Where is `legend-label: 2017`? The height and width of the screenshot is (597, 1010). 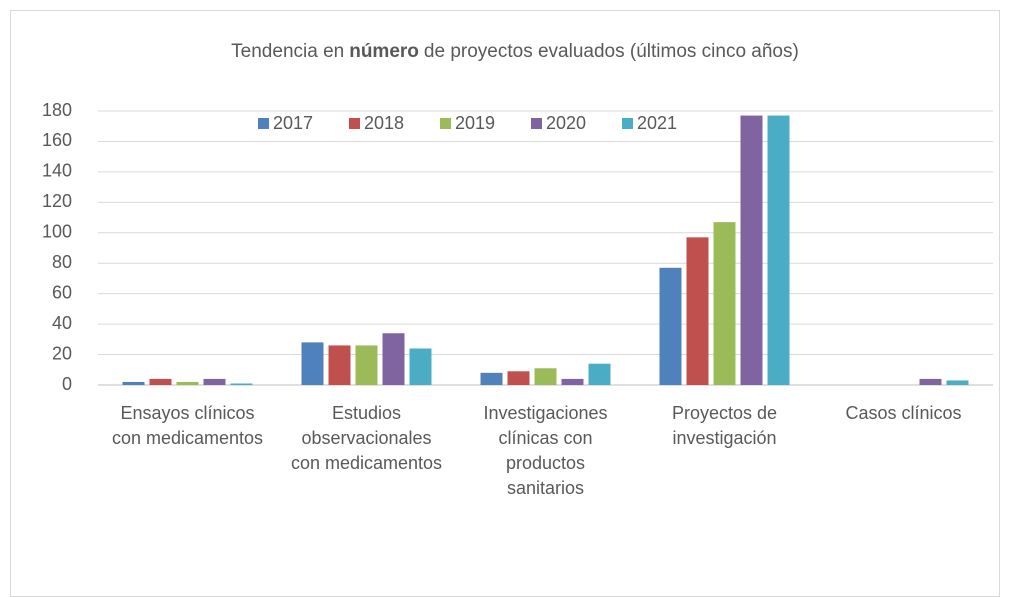 legend-label: 2017 is located at coordinates (293, 123).